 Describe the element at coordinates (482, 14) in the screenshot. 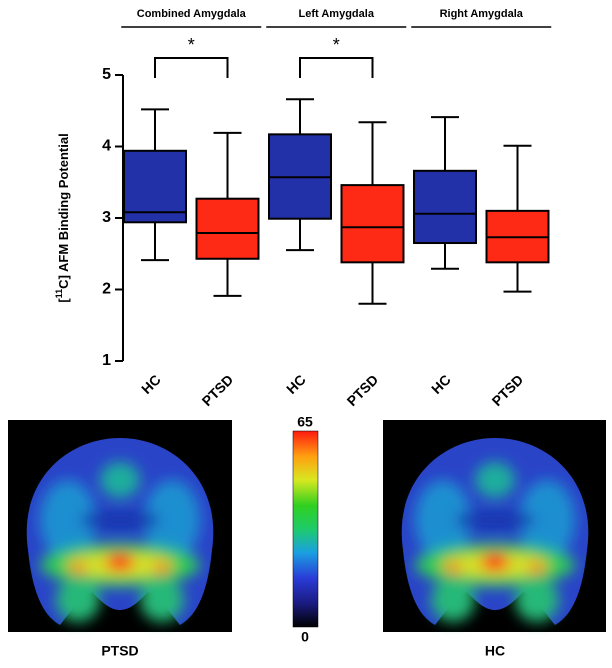

I see `group-label: Right Amygdala` at that location.